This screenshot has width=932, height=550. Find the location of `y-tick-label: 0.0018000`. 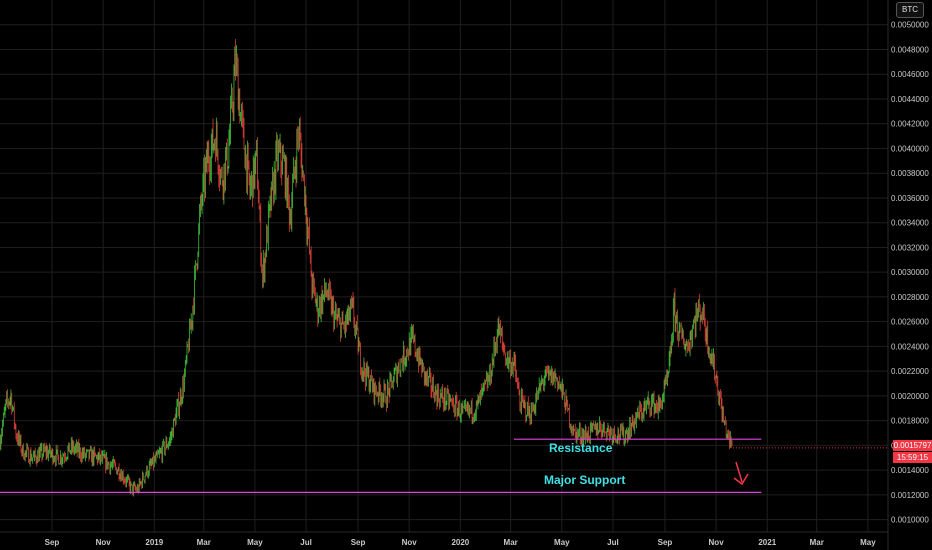

y-tick-label: 0.0018000 is located at coordinates (910, 421).